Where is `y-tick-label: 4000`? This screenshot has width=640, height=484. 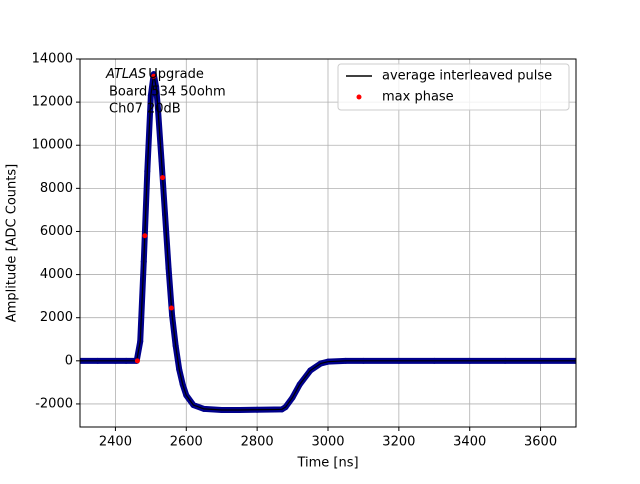 y-tick-label: 4000 is located at coordinates (56, 274).